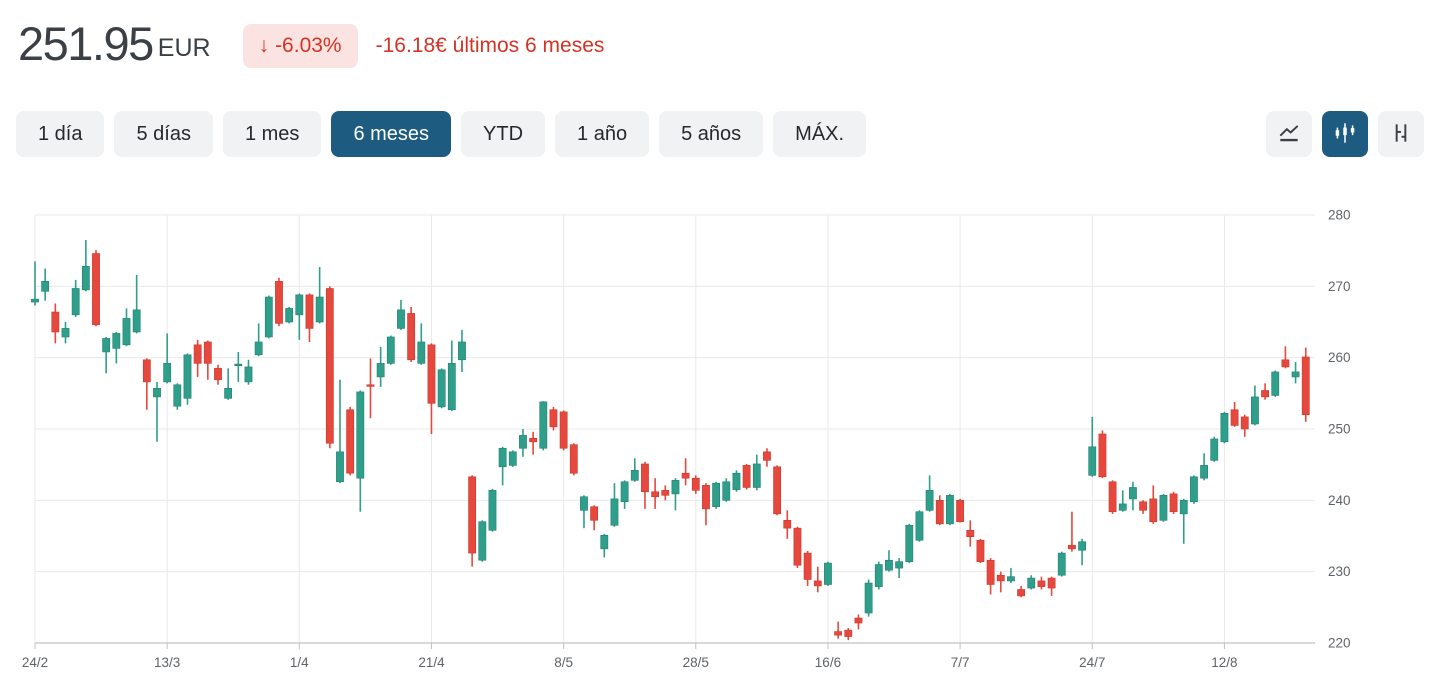 Image resolution: width=1440 pixels, height=694 pixels. I want to click on chart-type-button-line-chart-icon, so click(1289, 134).